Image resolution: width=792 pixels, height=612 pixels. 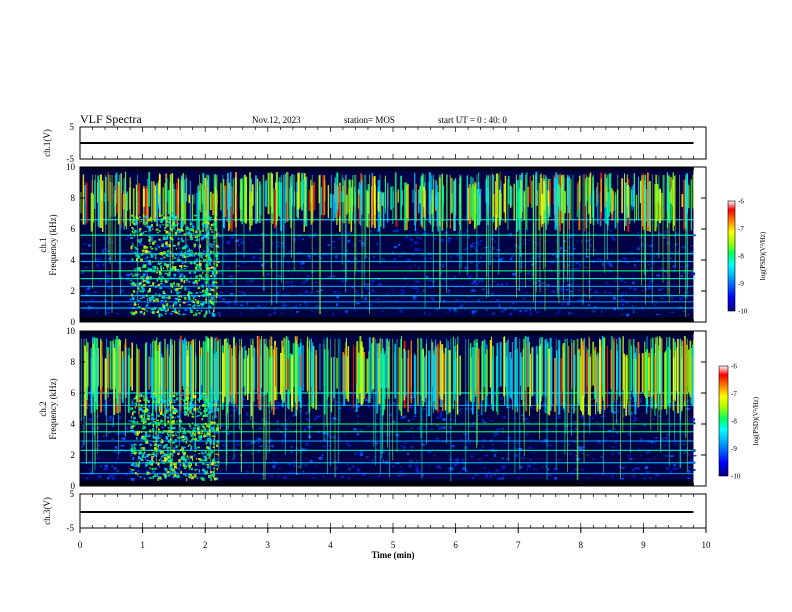 What do you see at coordinates (47, 511) in the screenshot?
I see `ch3-wave-ylabel: ch.3(V)` at bounding box center [47, 511].